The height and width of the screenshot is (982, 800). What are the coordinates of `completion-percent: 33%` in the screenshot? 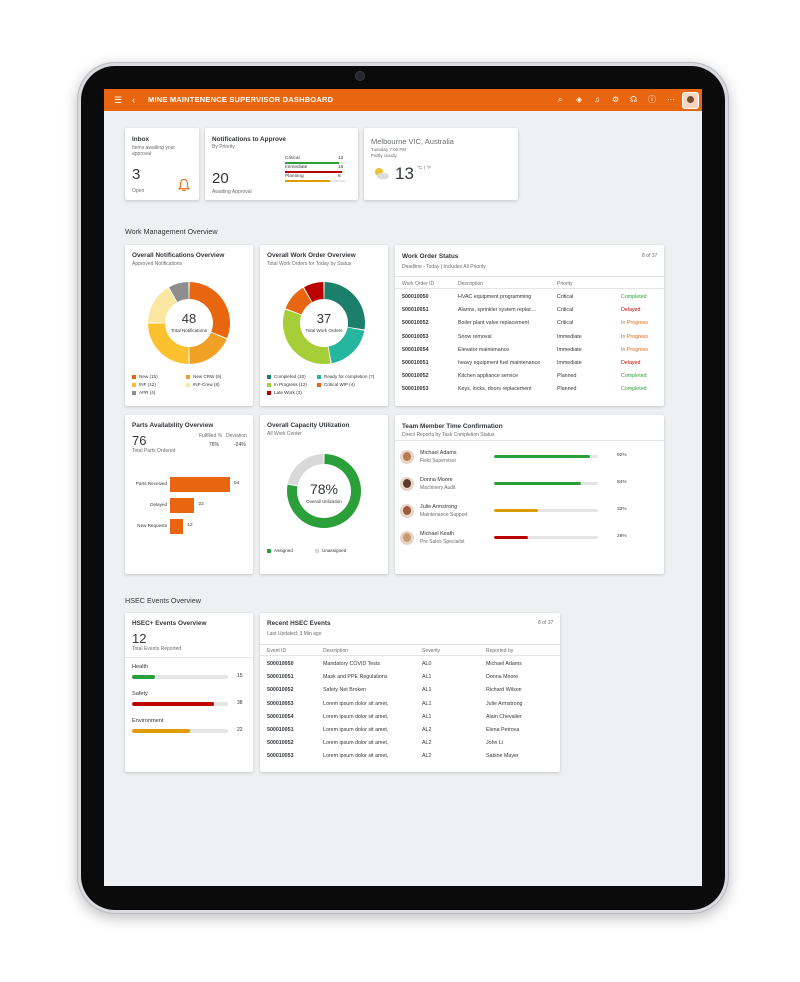 It's located at (622, 509).